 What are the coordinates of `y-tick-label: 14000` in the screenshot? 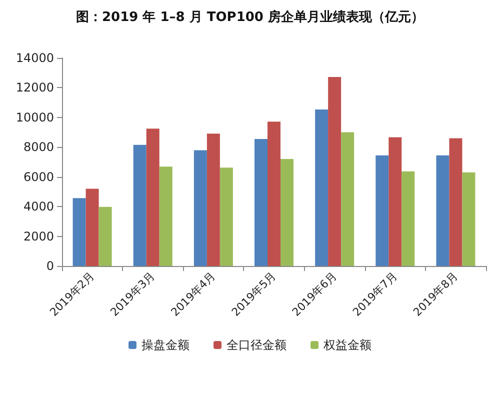 It's located at (35, 58).